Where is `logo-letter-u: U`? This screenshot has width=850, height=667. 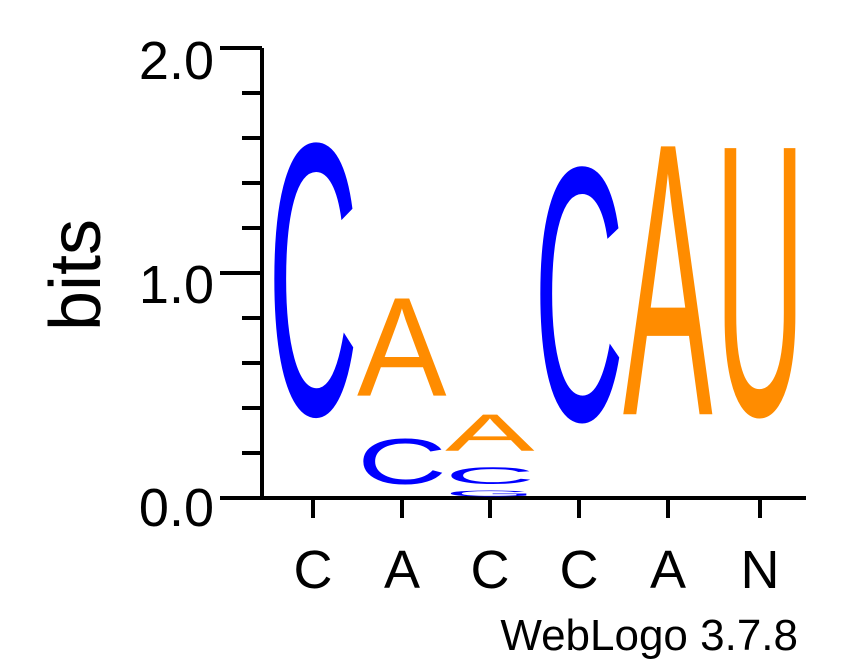 logo-letter-u: U is located at coordinates (760, 280).